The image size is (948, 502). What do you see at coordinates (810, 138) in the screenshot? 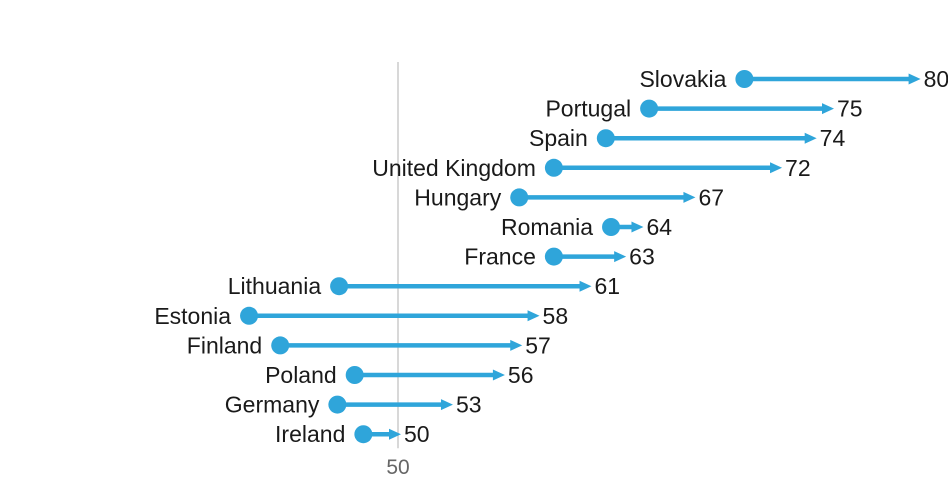
I see `end-arrow-spain` at bounding box center [810, 138].